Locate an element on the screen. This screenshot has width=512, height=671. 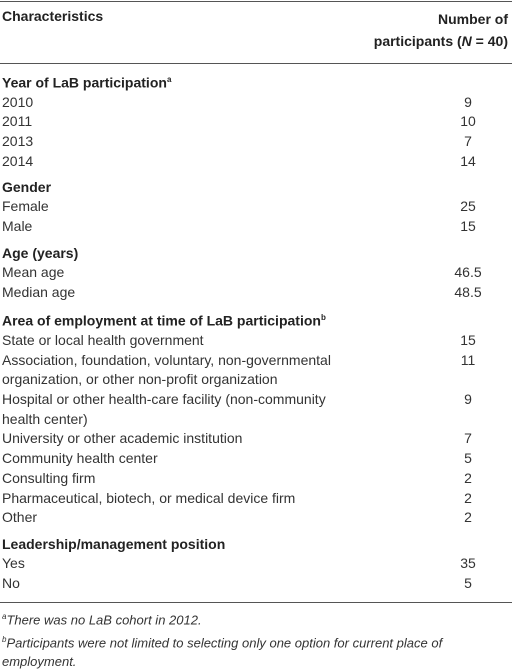
row-label: No is located at coordinates (11, 582).